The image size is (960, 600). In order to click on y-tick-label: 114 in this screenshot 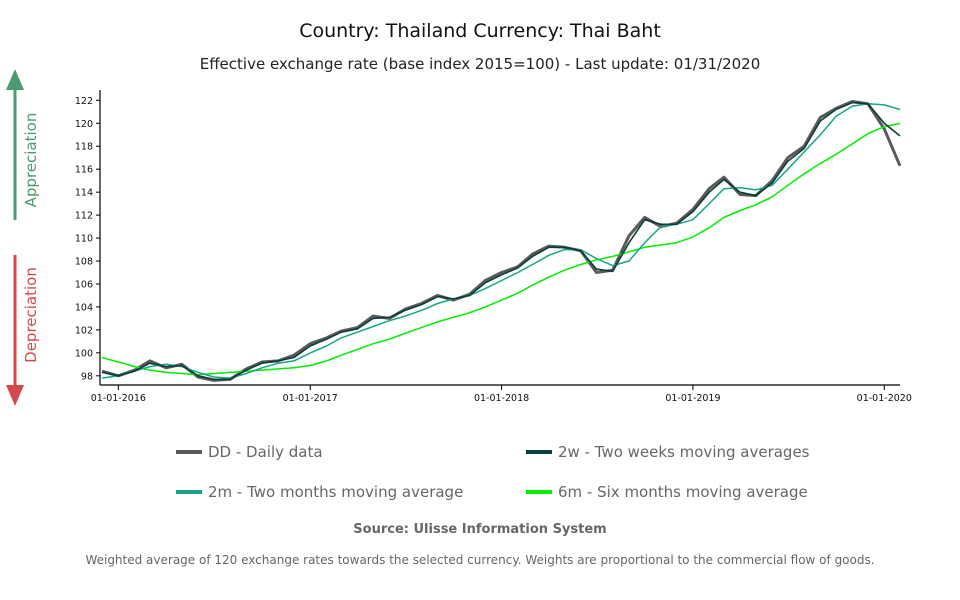, I will do `click(84, 193)`.